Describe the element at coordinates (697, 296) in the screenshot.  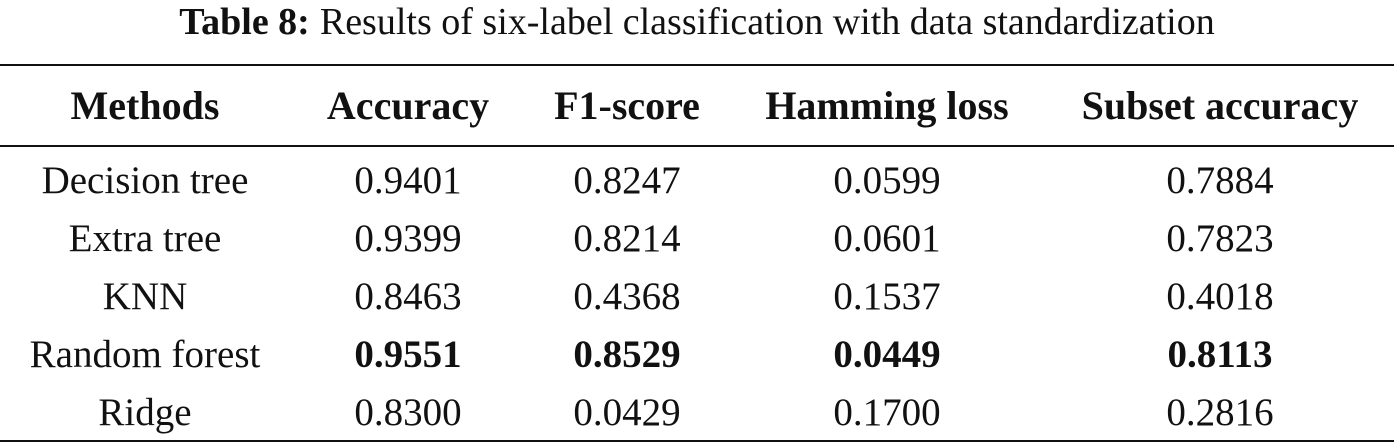
I see `table-row: KNN 0.8463 0.4368 0.1537 0.4018` at that location.